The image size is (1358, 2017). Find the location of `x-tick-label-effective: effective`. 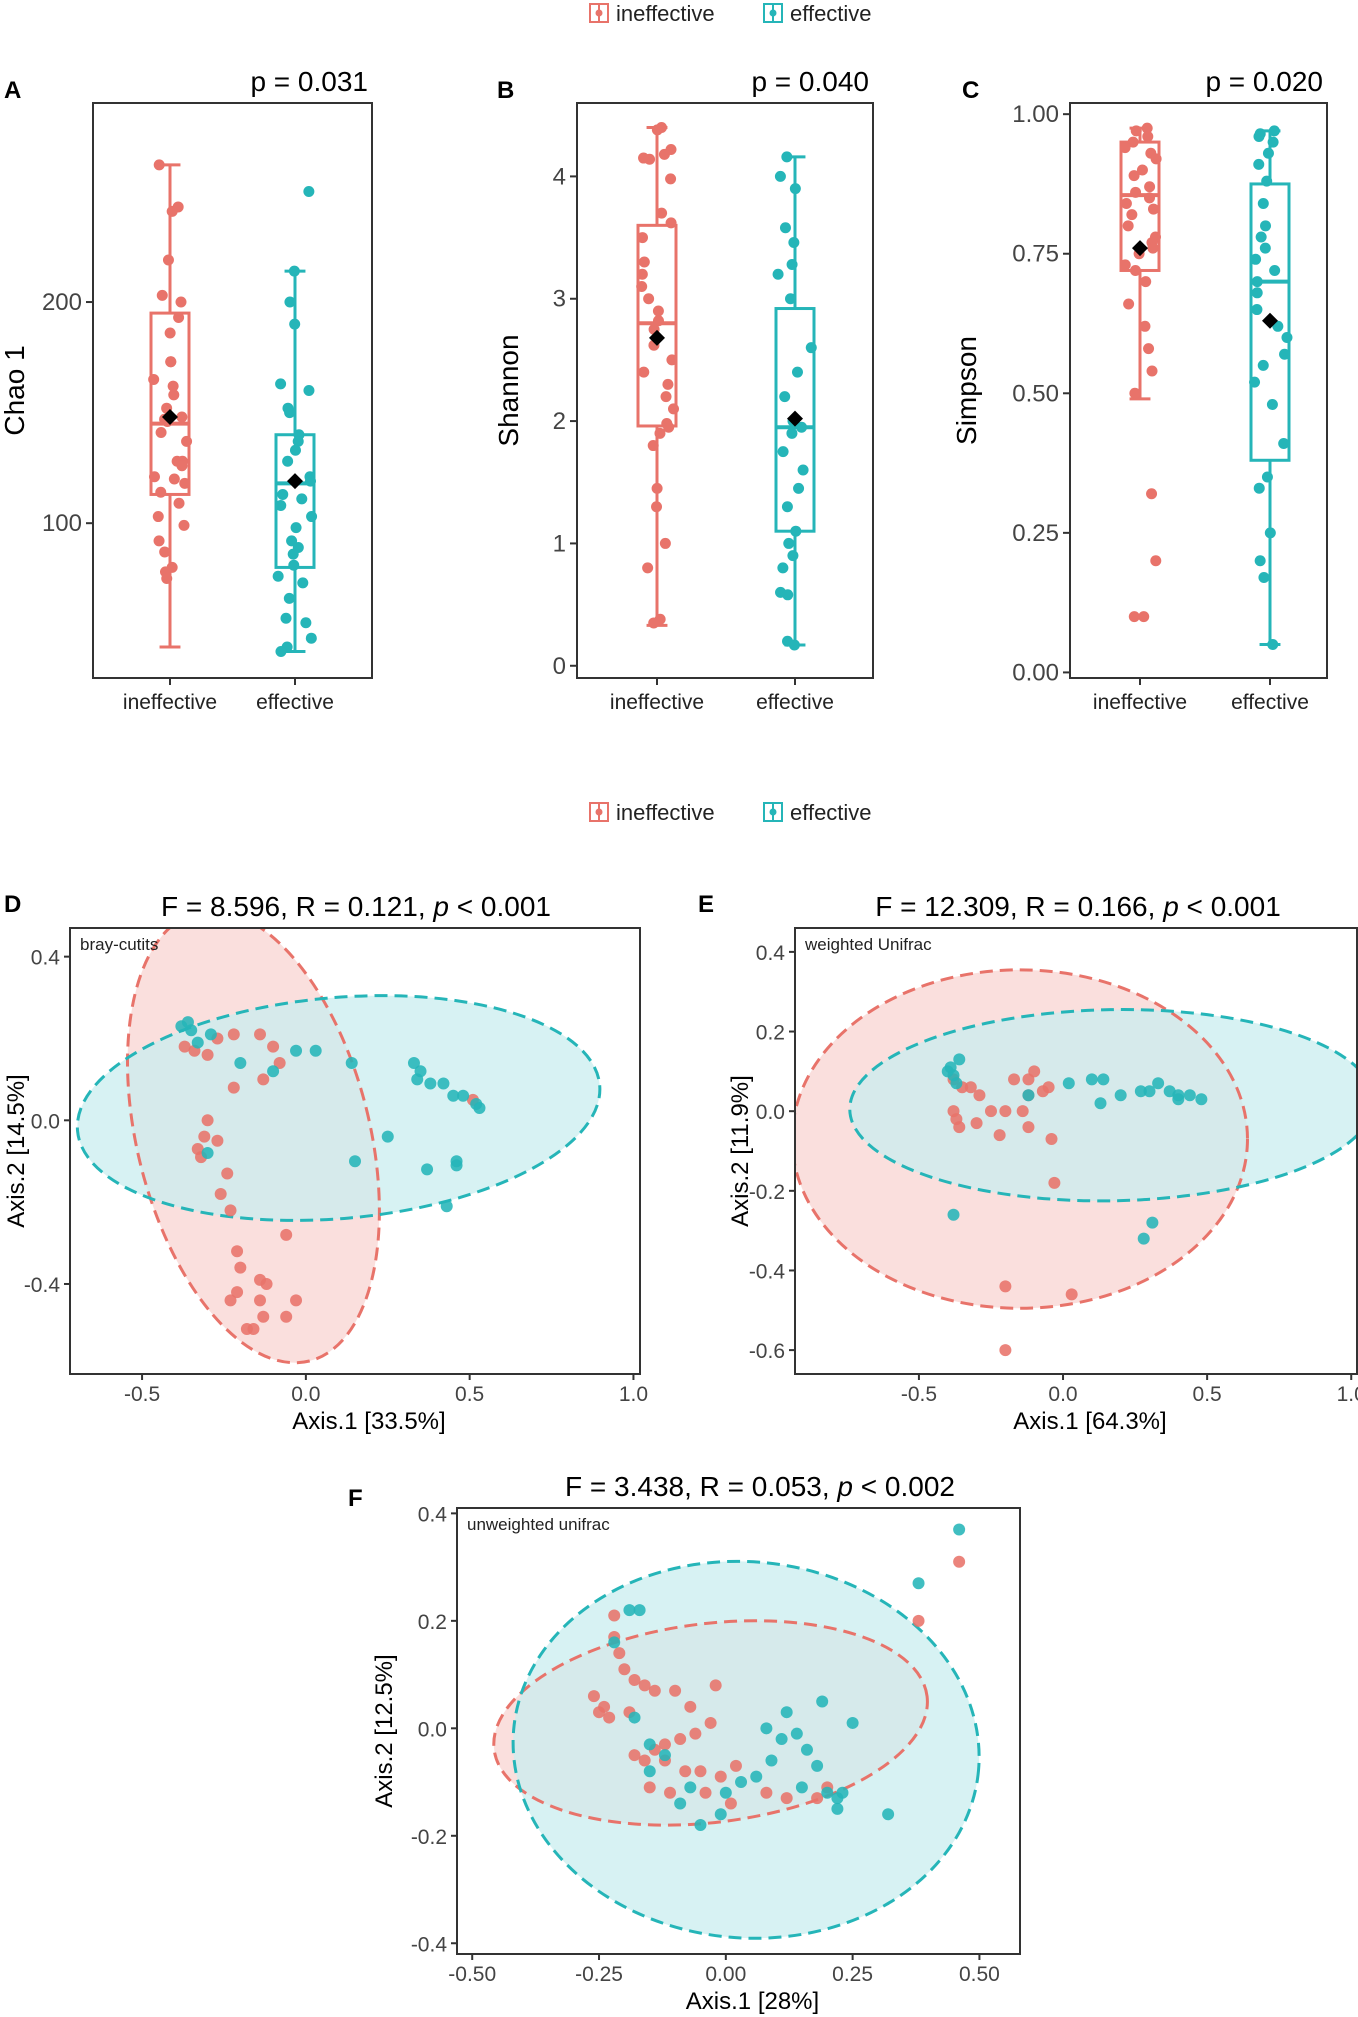

x-tick-label-effective: effective is located at coordinates (795, 702).